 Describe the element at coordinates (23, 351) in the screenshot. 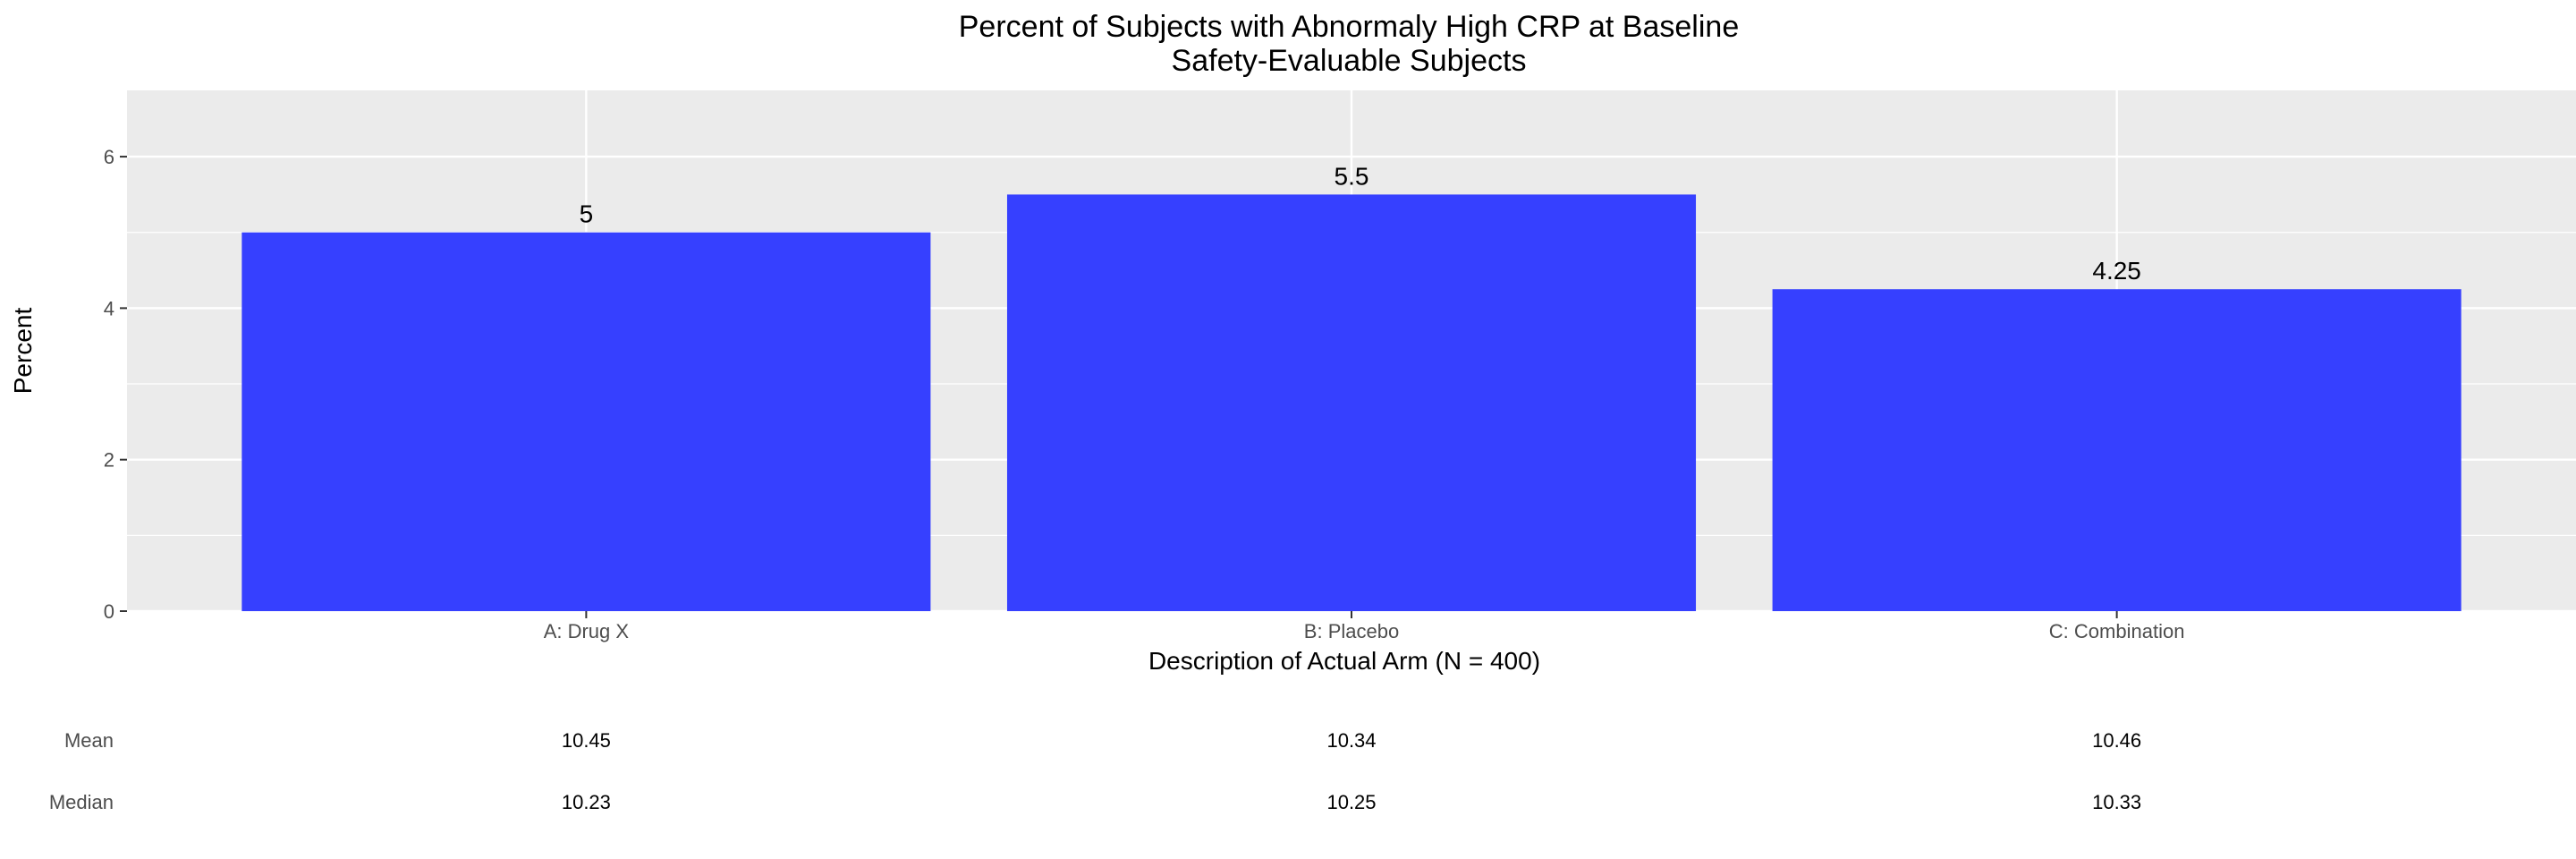

I see `y-axis-title: Percent` at that location.